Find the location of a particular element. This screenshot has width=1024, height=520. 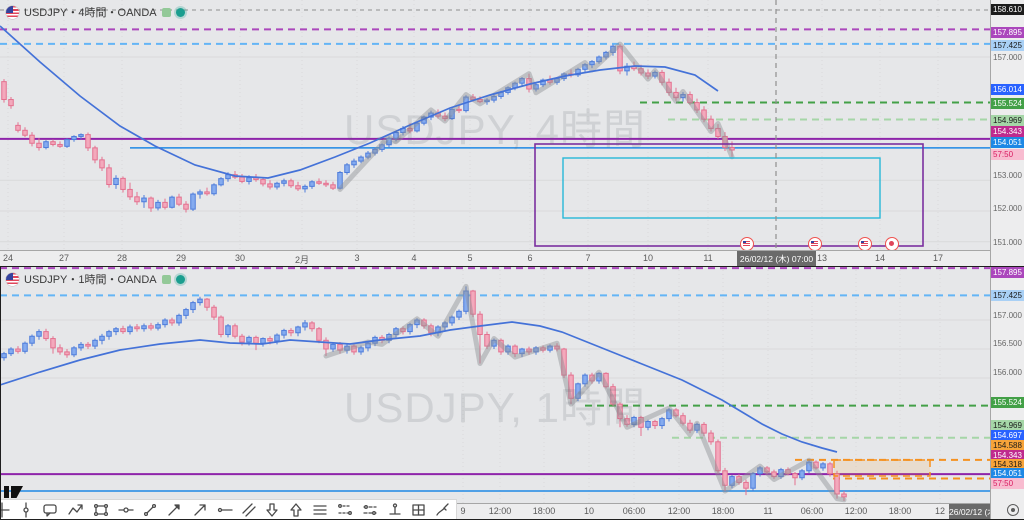

time-axis-label: 14 is located at coordinates (880, 258).